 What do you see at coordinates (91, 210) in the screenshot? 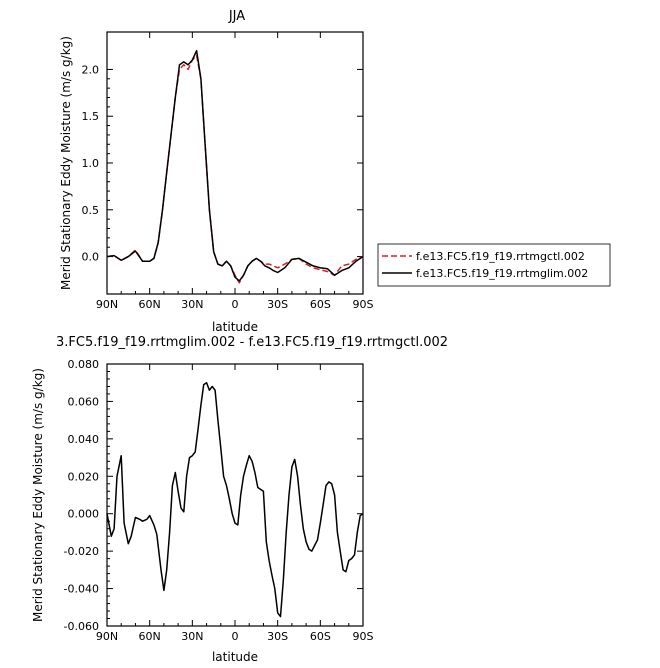
I see `y-tick-label: 0.5` at bounding box center [91, 210].